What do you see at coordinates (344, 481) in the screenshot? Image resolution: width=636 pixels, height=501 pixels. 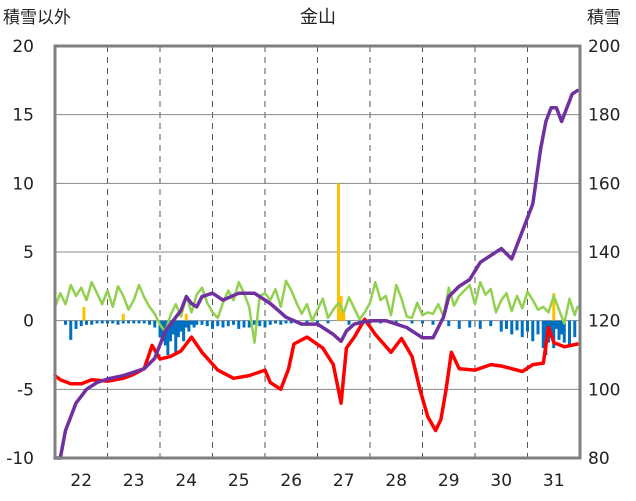 I see `x-tick-label: 27` at bounding box center [344, 481].